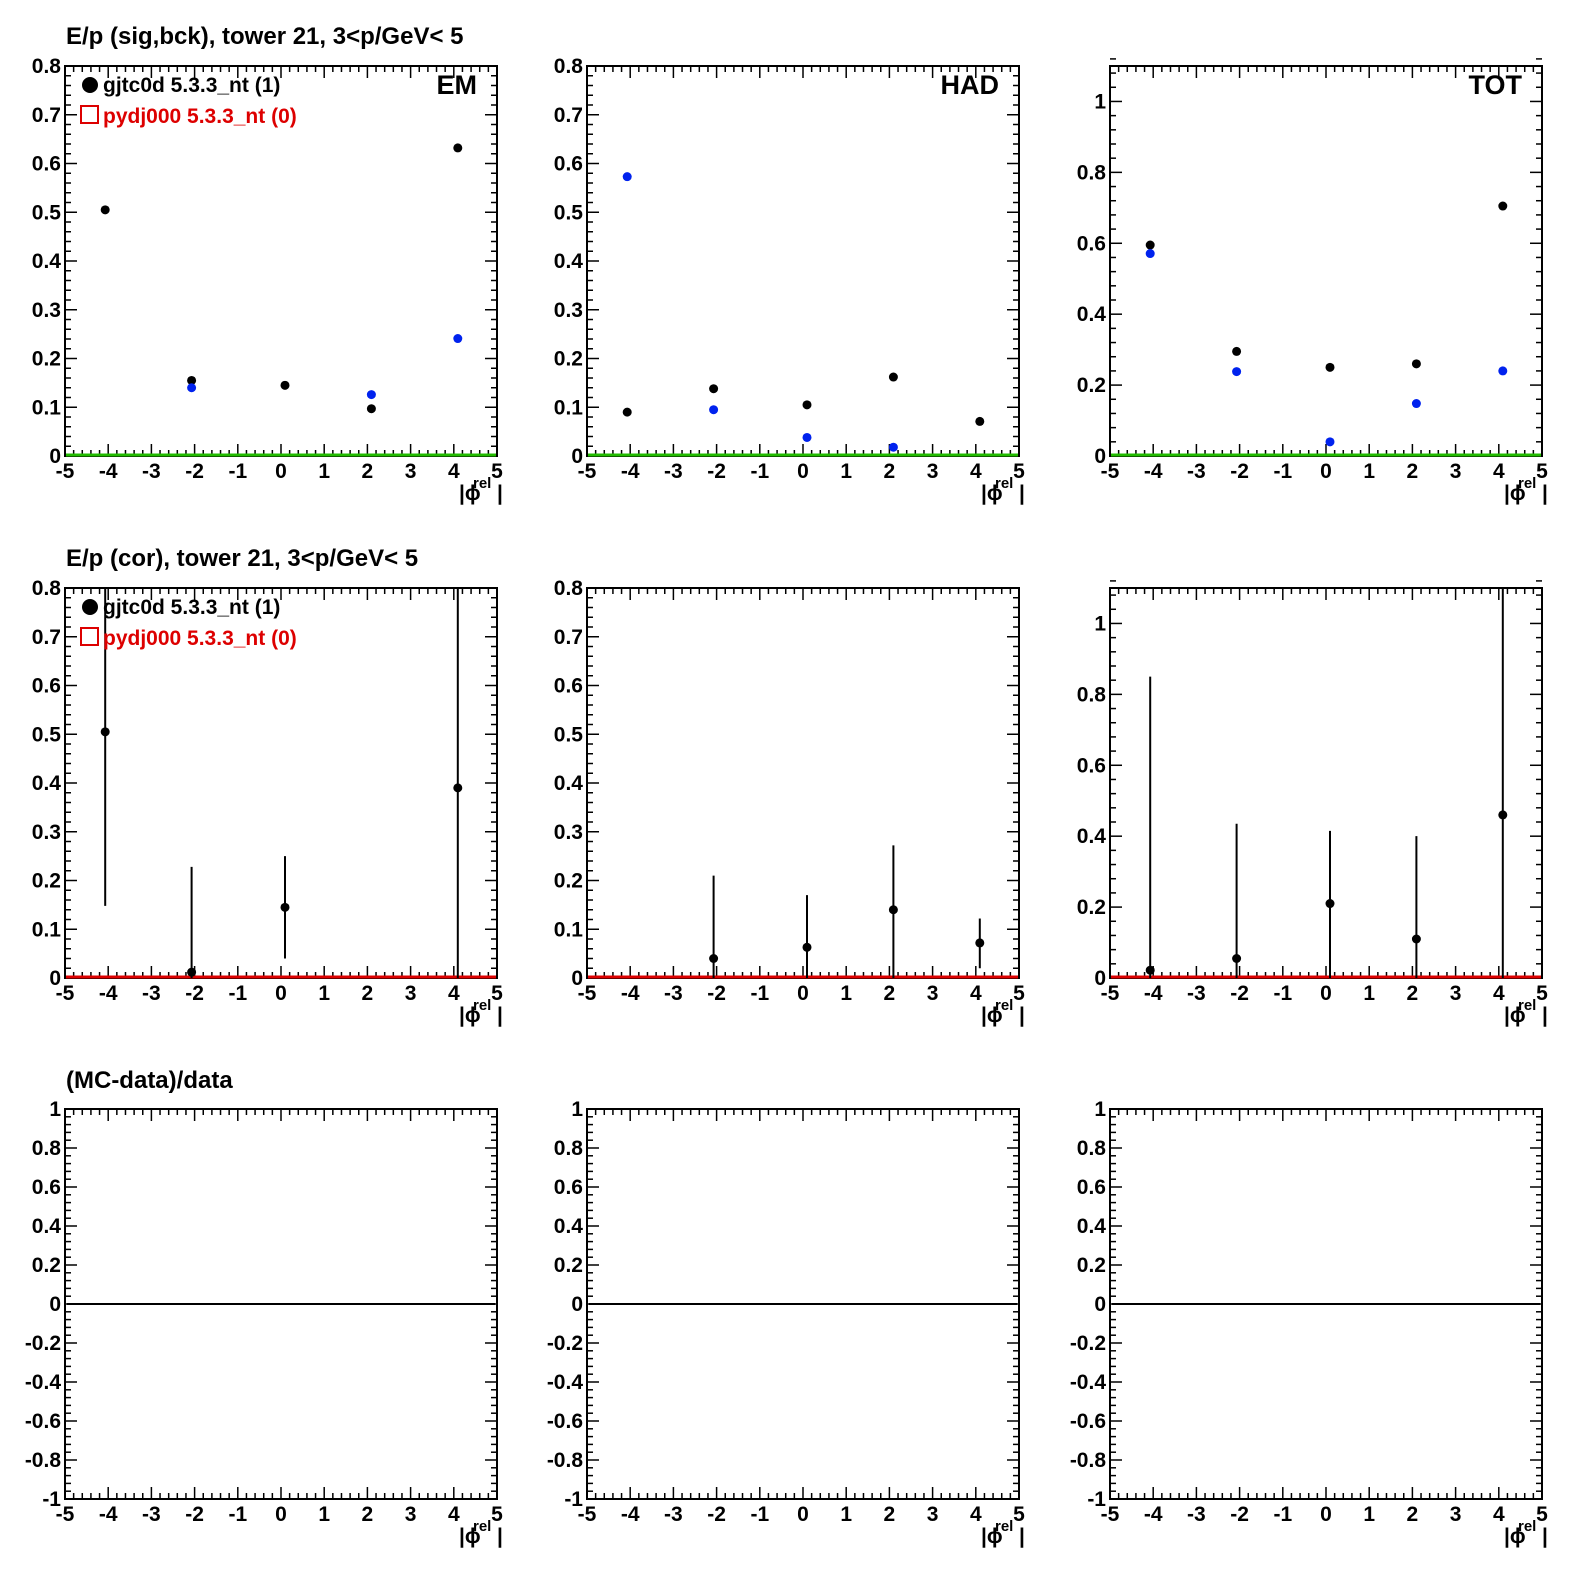  I want to click on y-tick-label: 0, so click(55, 978).